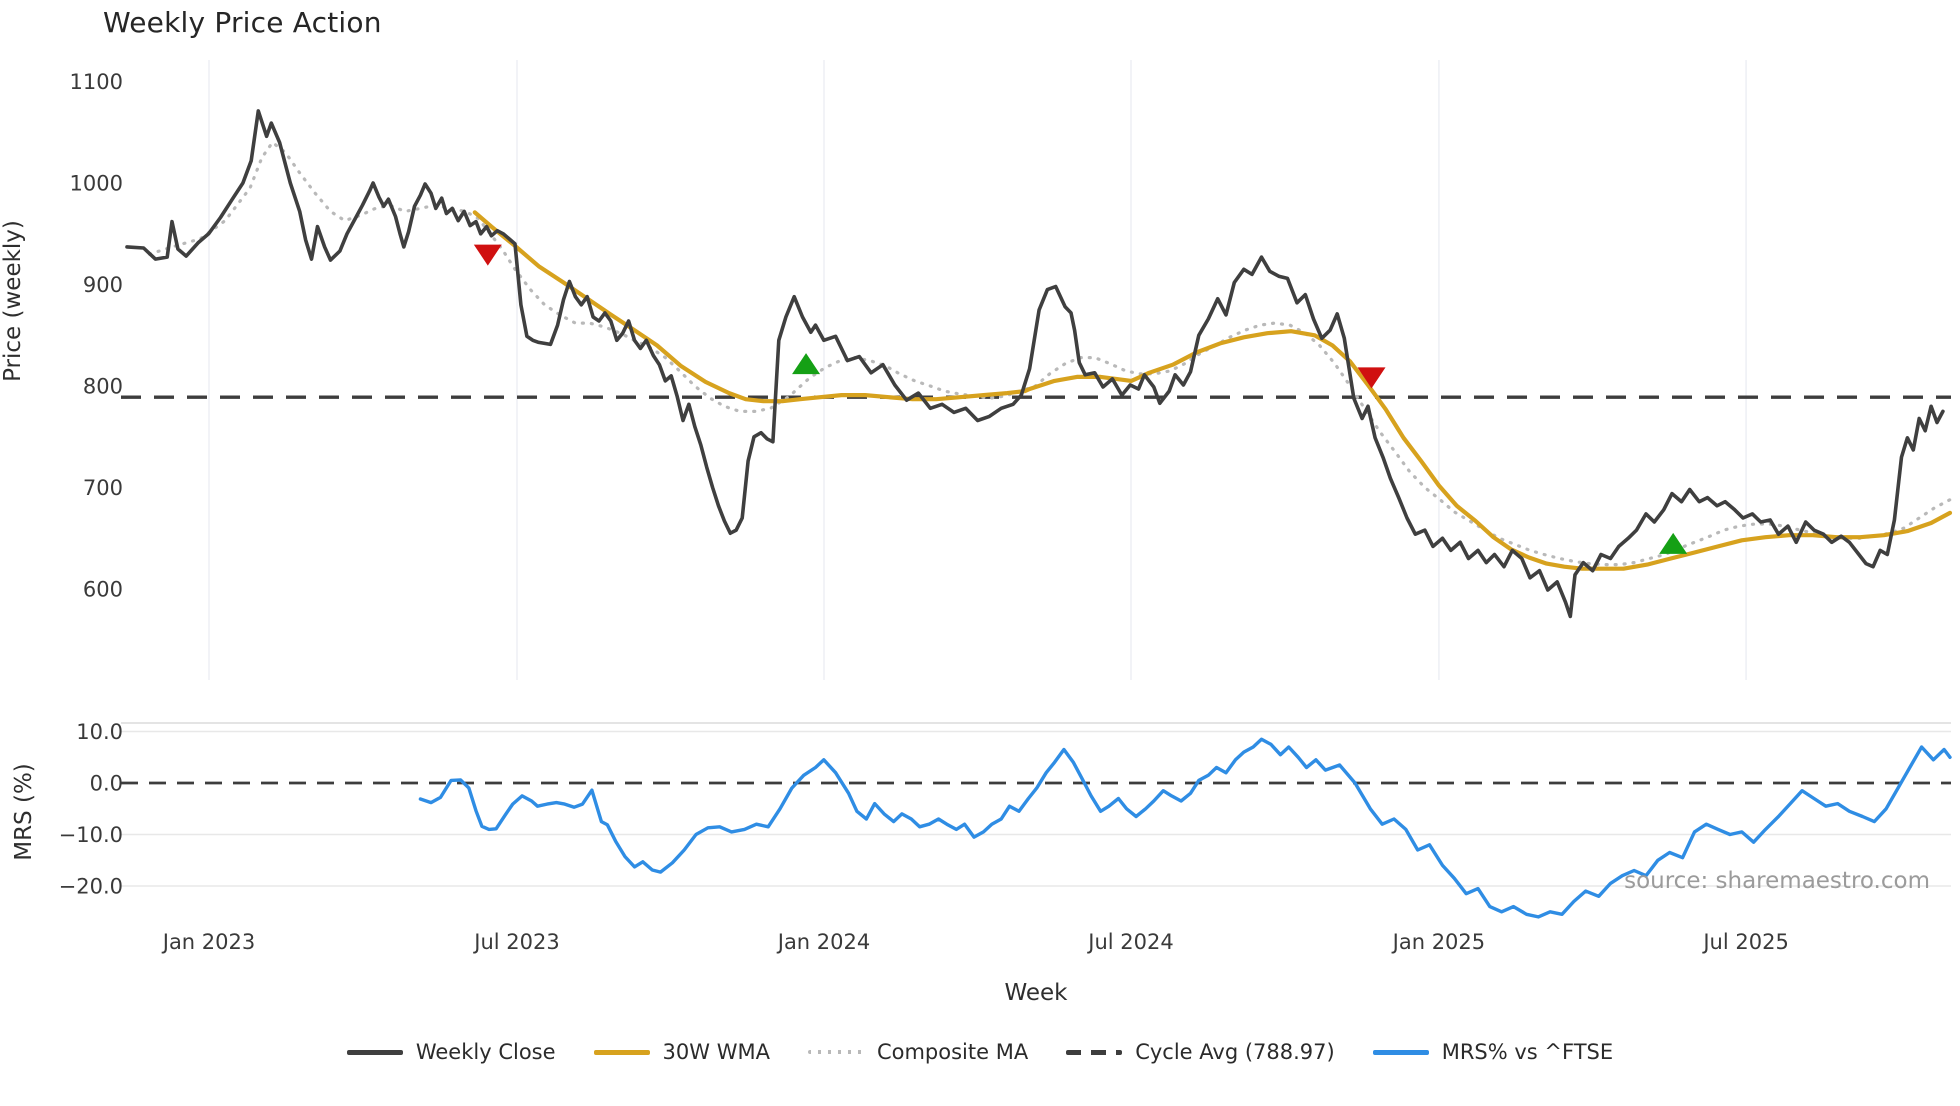 This screenshot has height=1106, width=1960. What do you see at coordinates (952, 1052) in the screenshot?
I see `legend-label: Composite MA` at bounding box center [952, 1052].